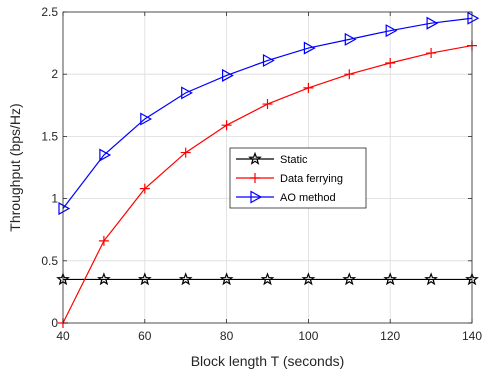 This screenshot has width=489, height=373. I want to click on y-tick-label: 0.5, so click(49, 261).